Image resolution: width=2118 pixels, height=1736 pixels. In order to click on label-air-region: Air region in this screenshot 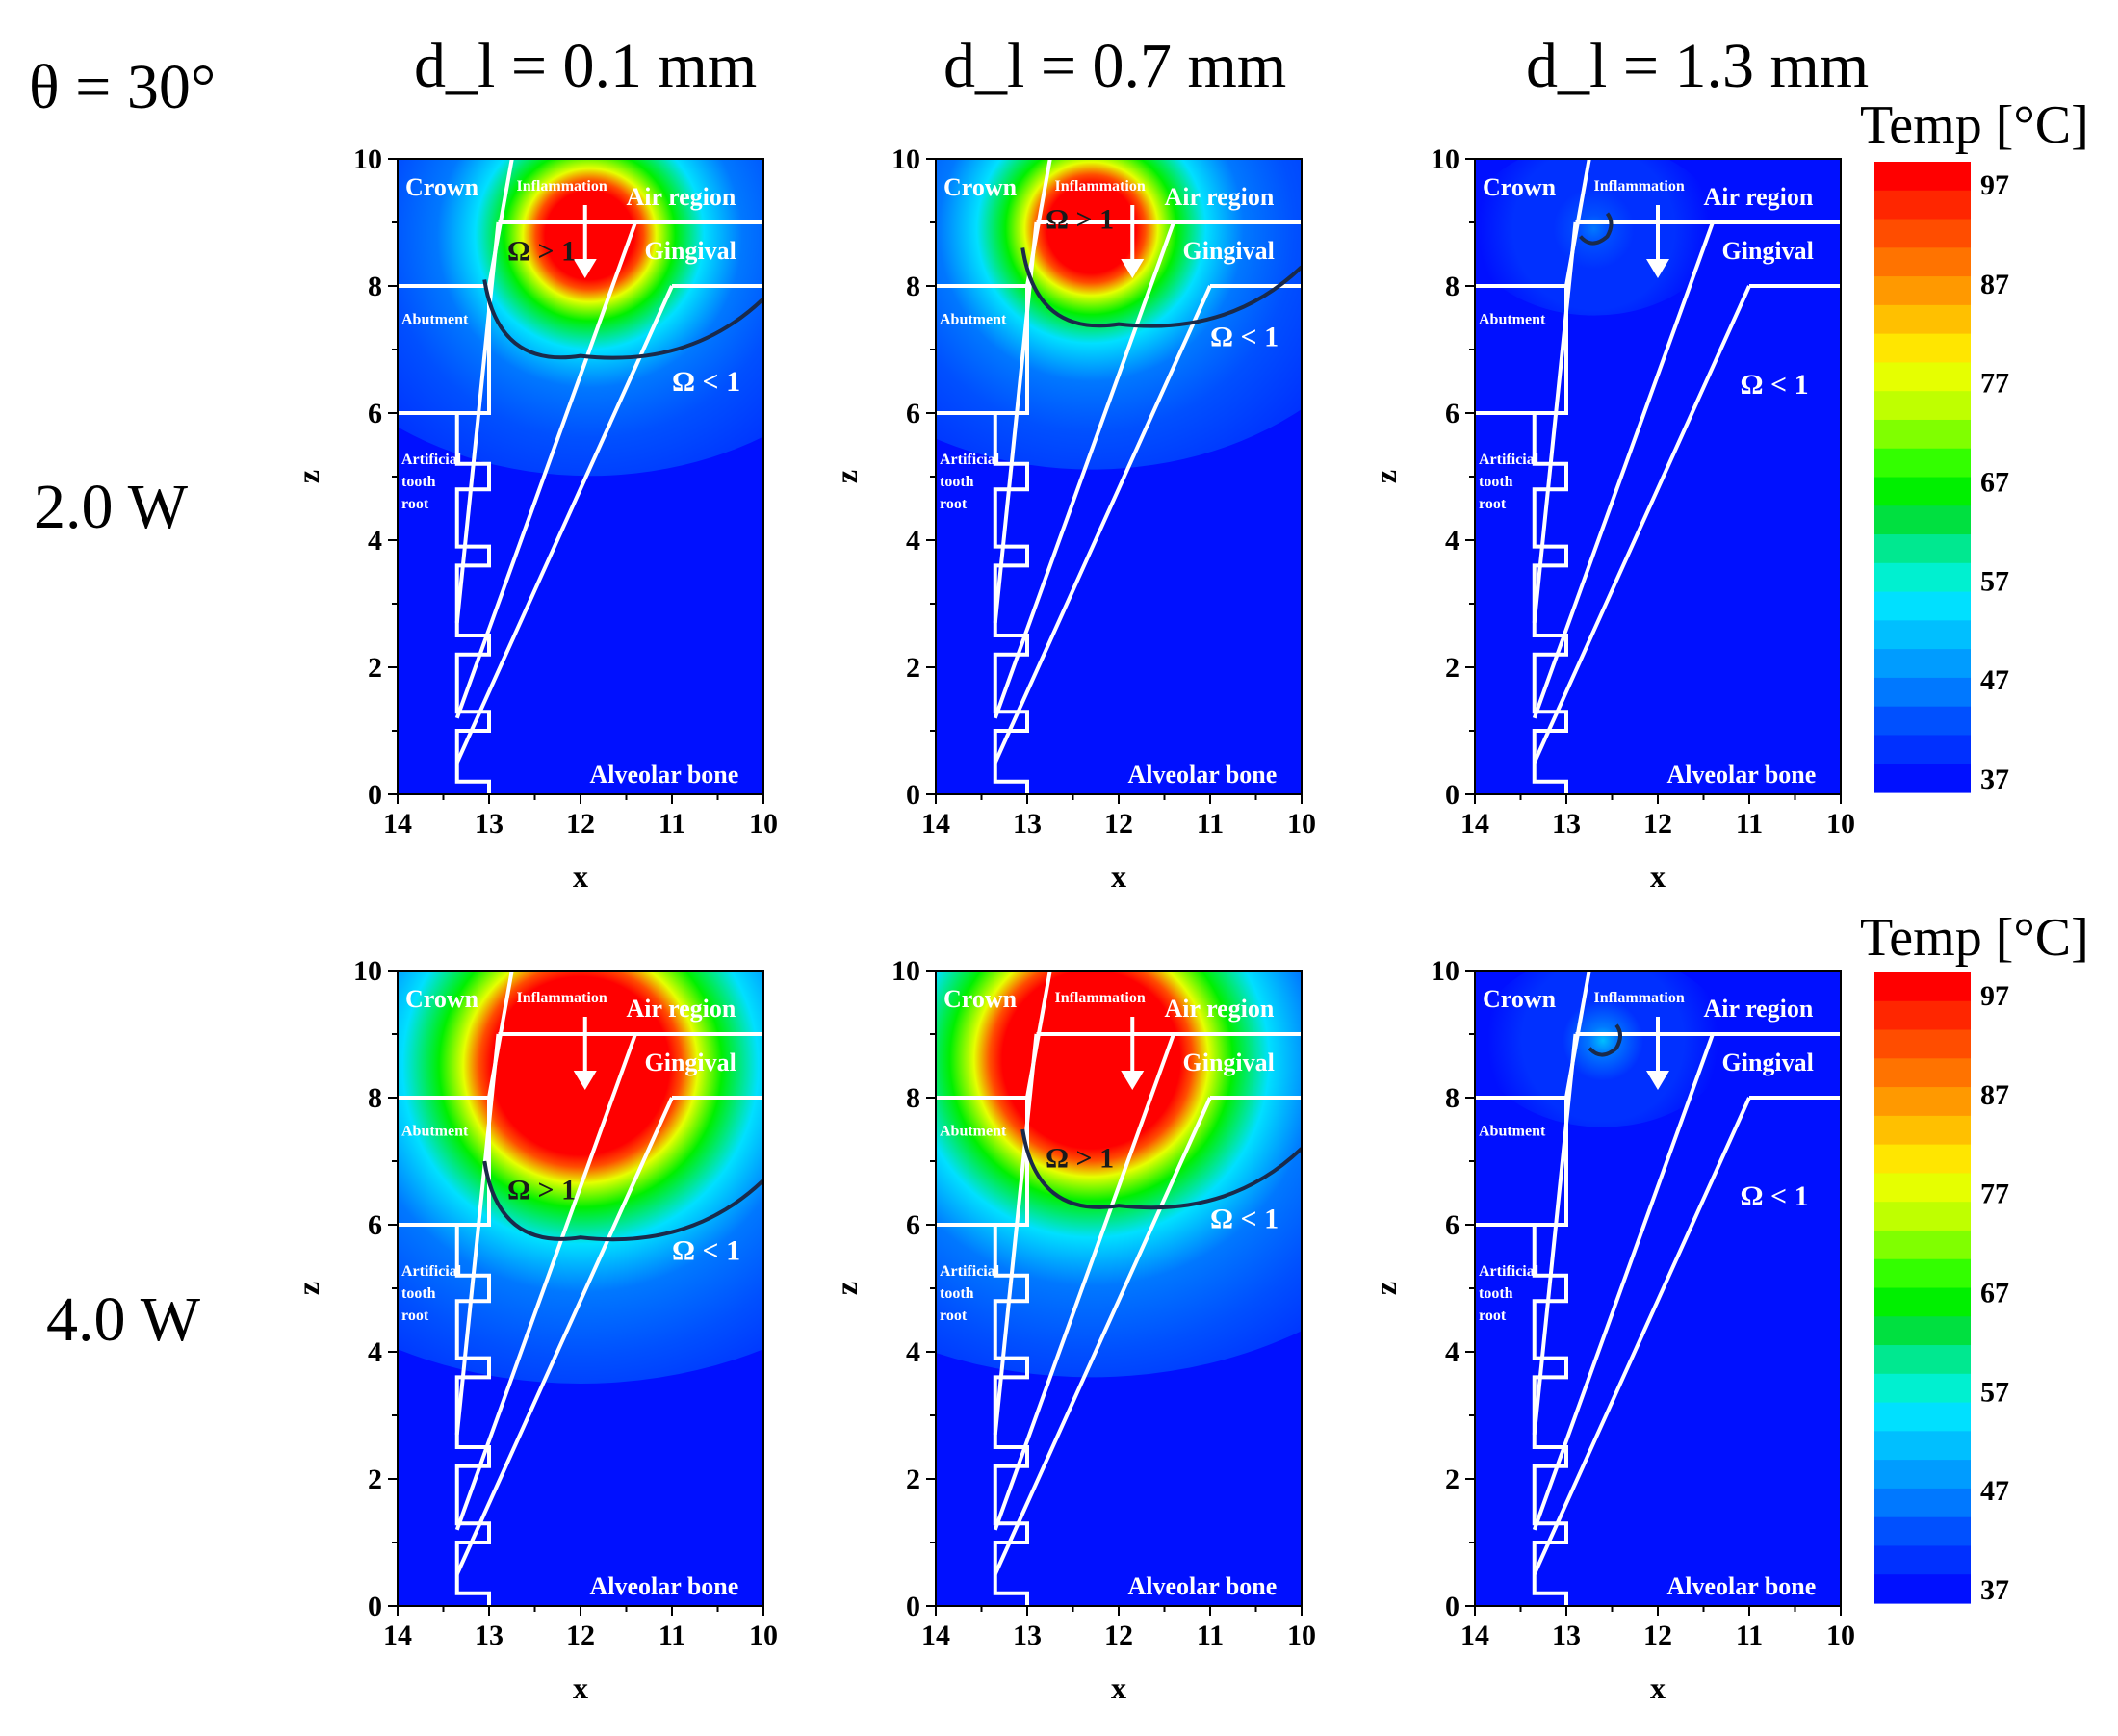, I will do `click(1220, 1009)`.